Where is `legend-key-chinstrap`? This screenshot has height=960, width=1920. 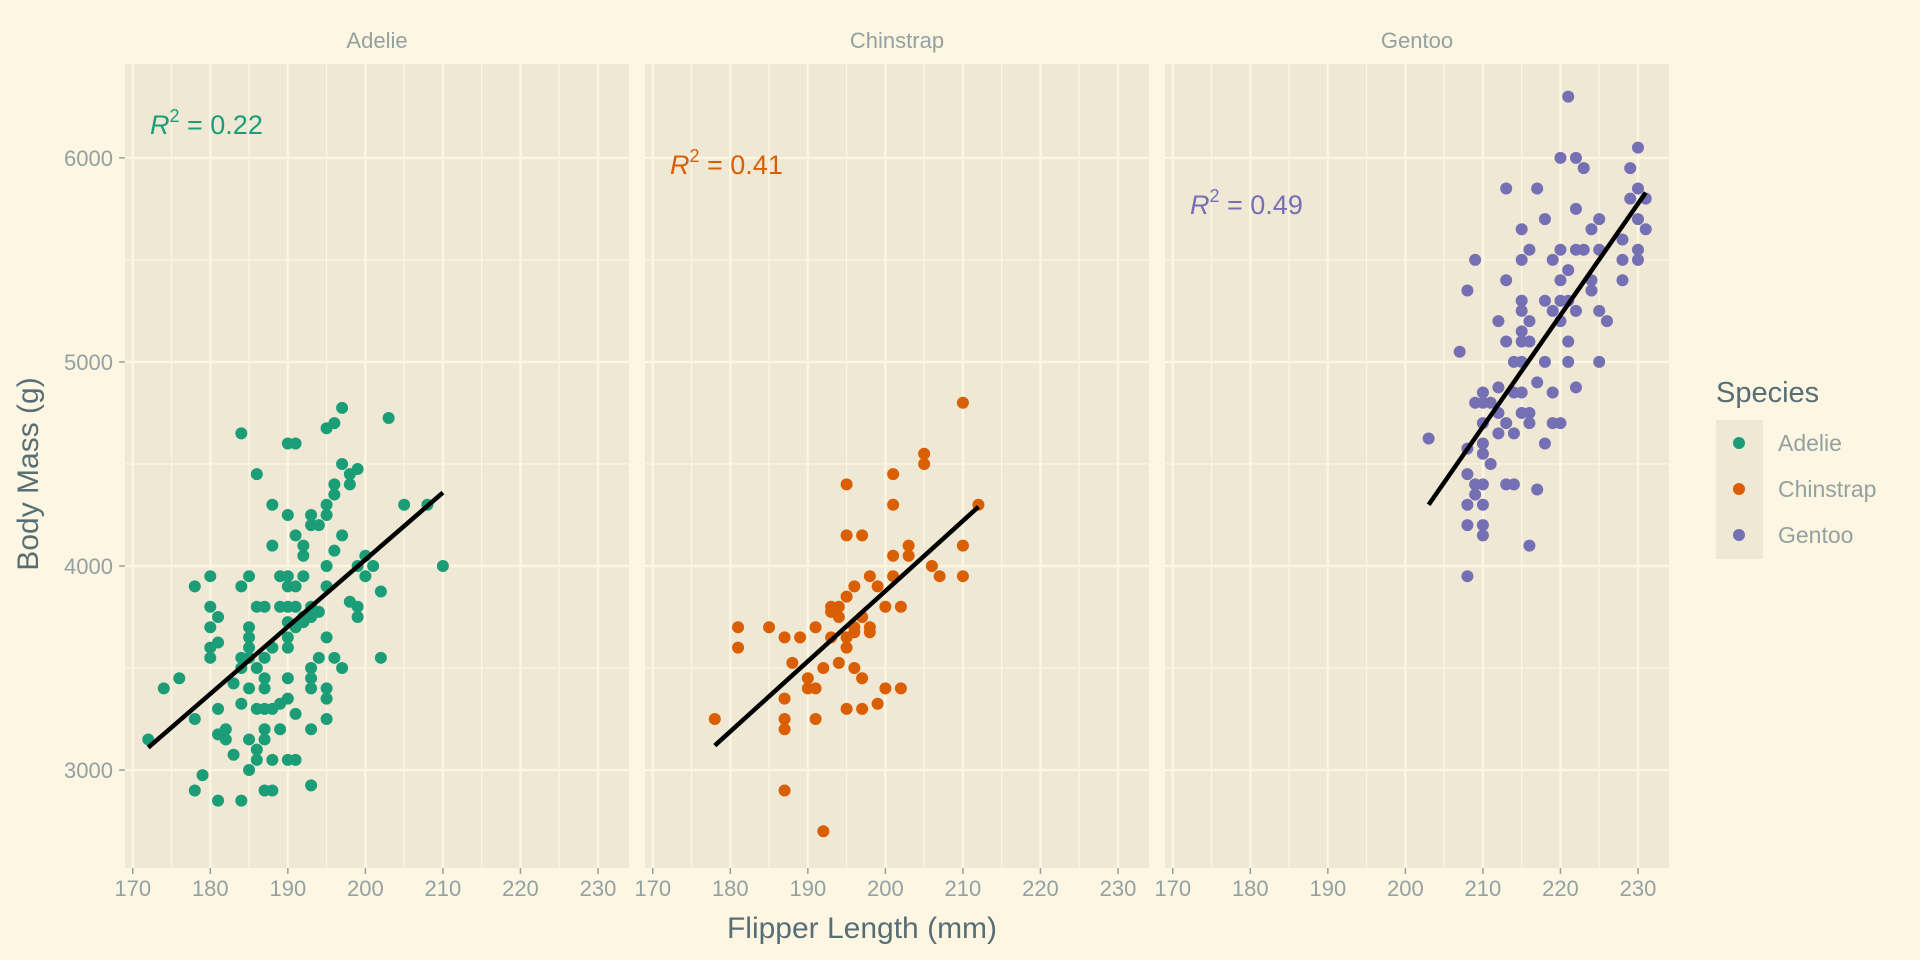 legend-key-chinstrap is located at coordinates (1739, 489).